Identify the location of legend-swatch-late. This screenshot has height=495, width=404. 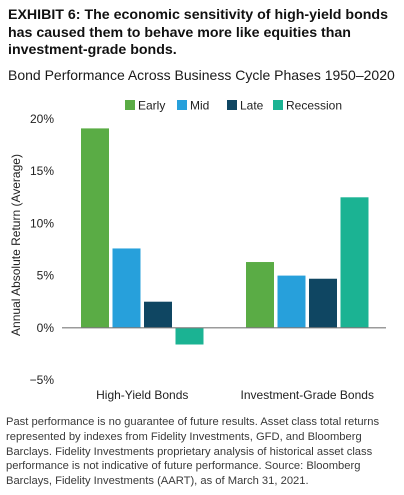
(232, 105).